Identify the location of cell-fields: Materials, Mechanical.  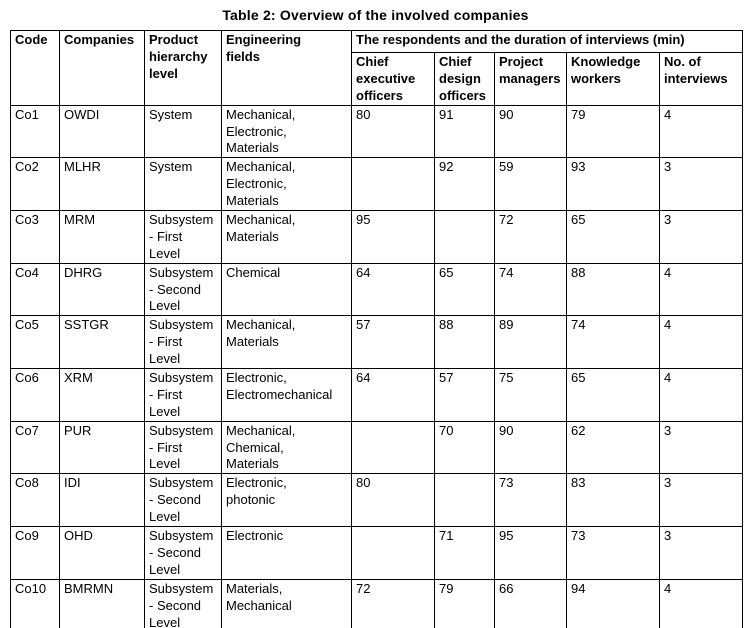
(286, 603).